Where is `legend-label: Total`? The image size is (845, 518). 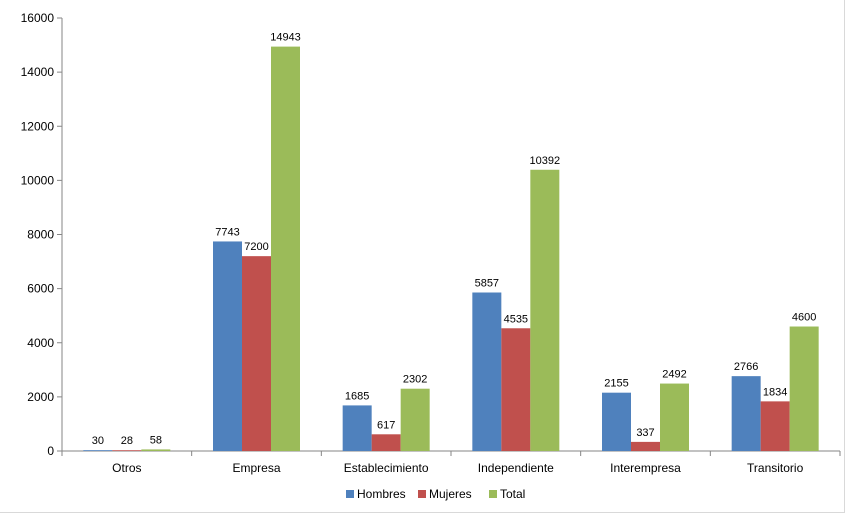
legend-label: Total is located at coordinates (512, 494).